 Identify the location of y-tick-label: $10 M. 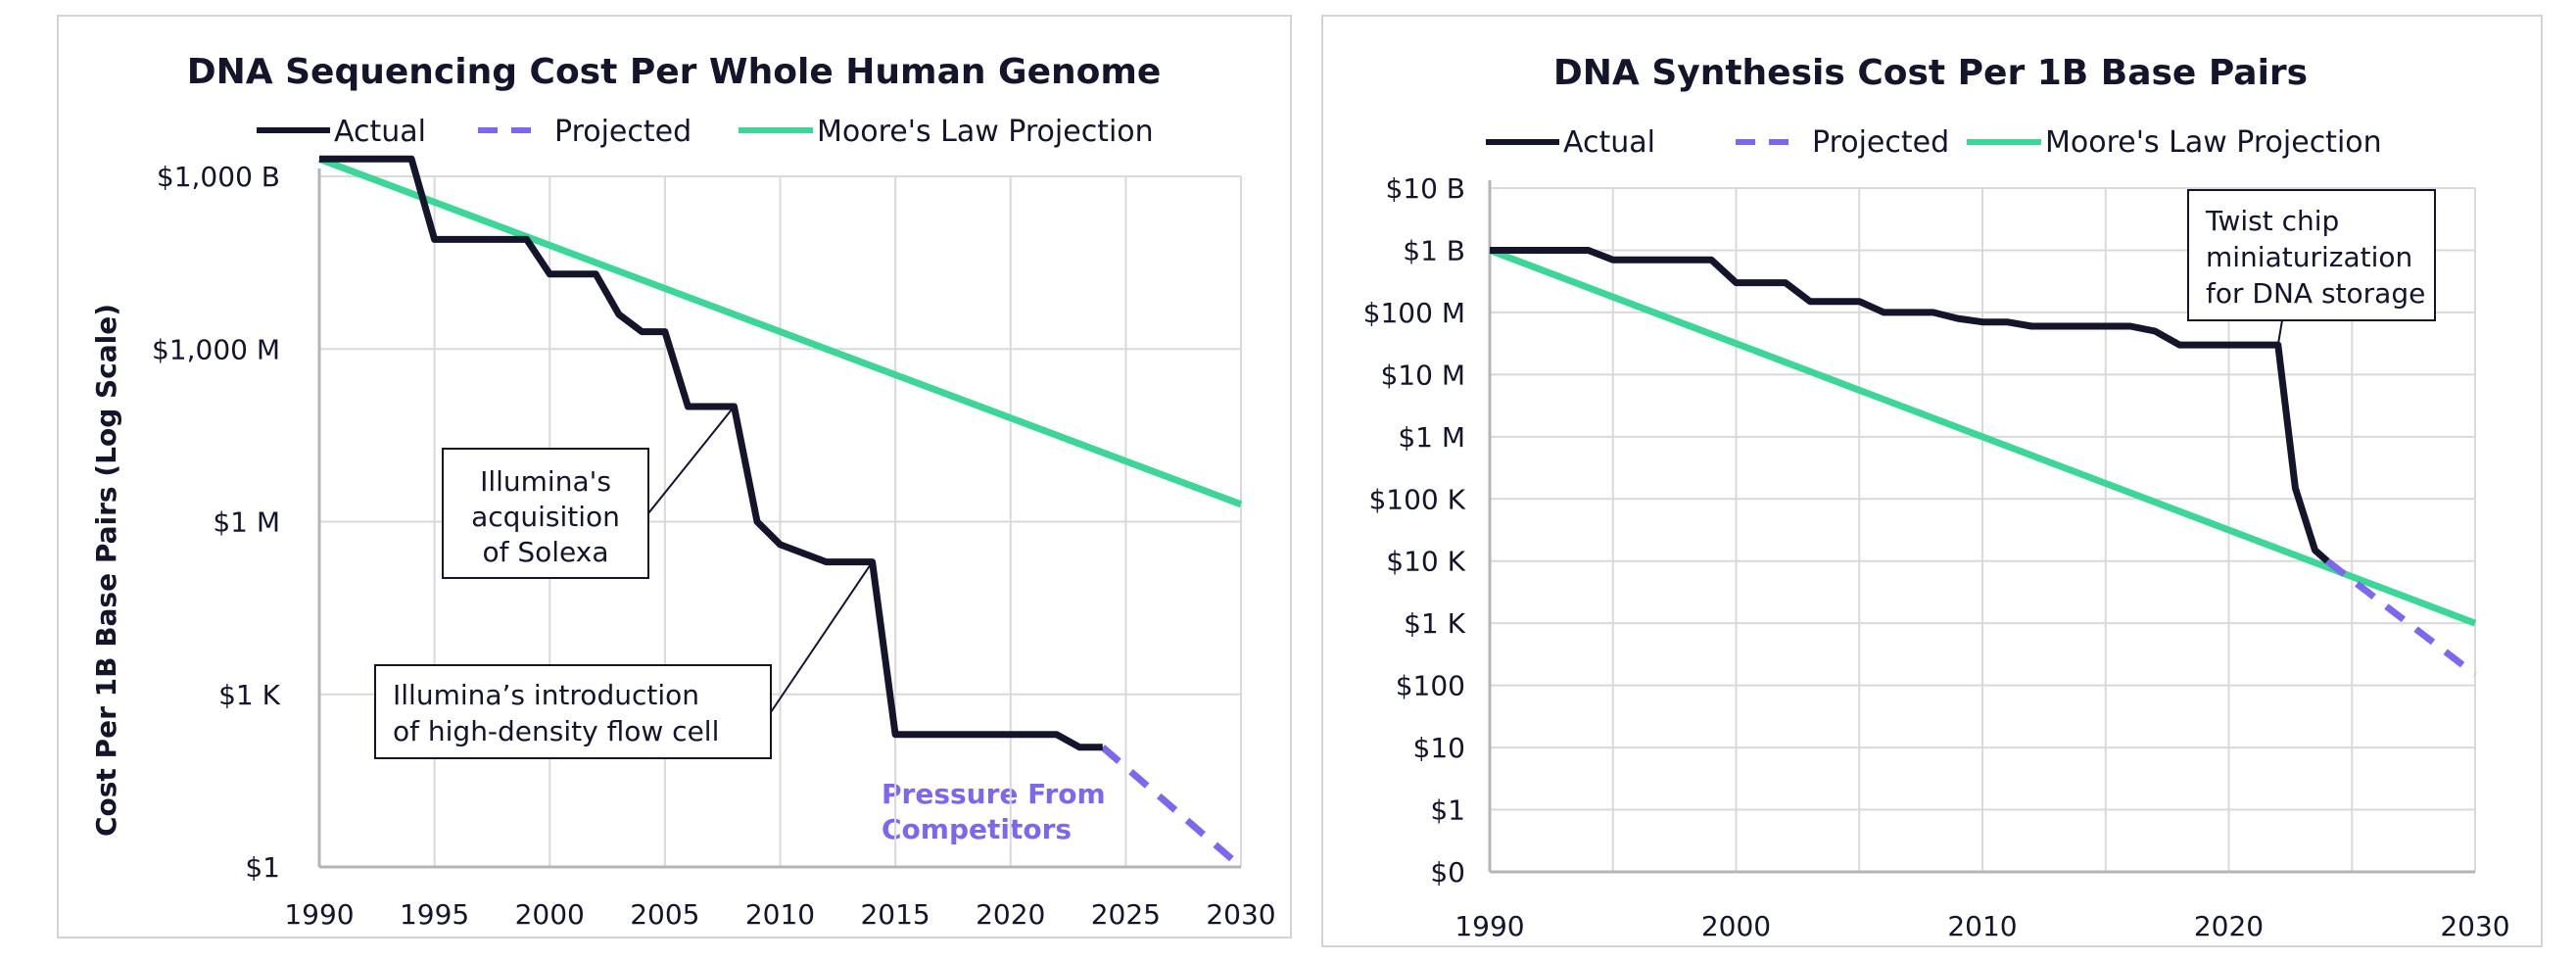
(1422, 375).